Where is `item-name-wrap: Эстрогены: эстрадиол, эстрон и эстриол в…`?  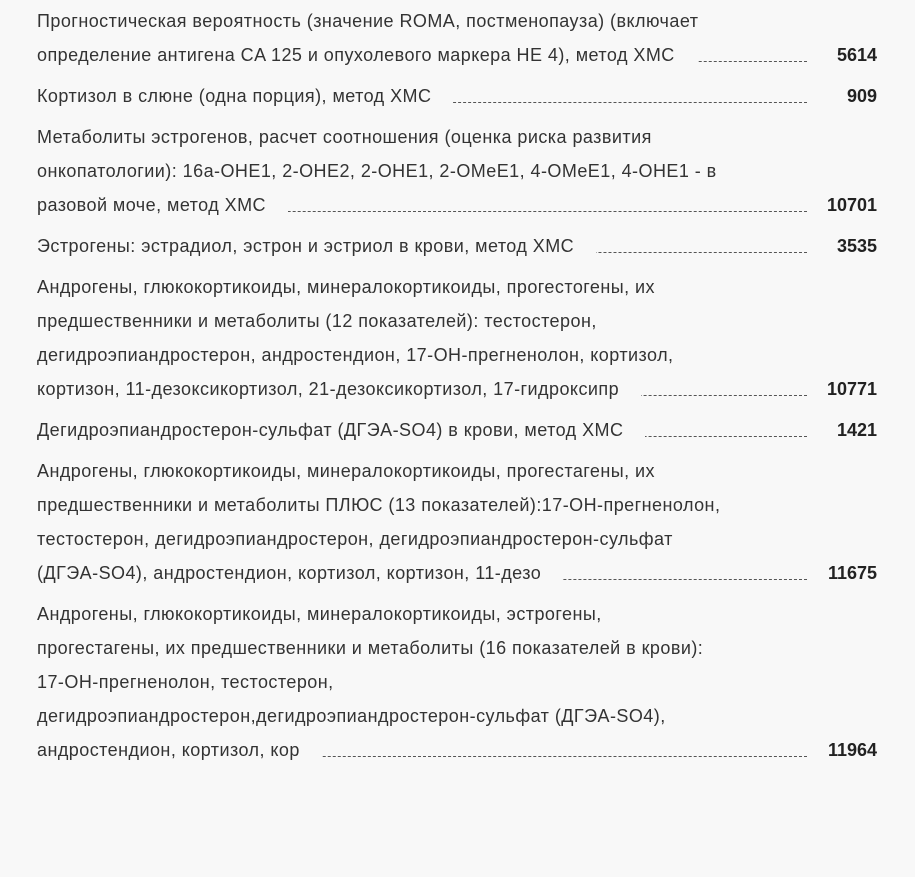
item-name-wrap: Эстрогены: эстрадиол, эстрон и эстриол в… is located at coordinates (382, 246).